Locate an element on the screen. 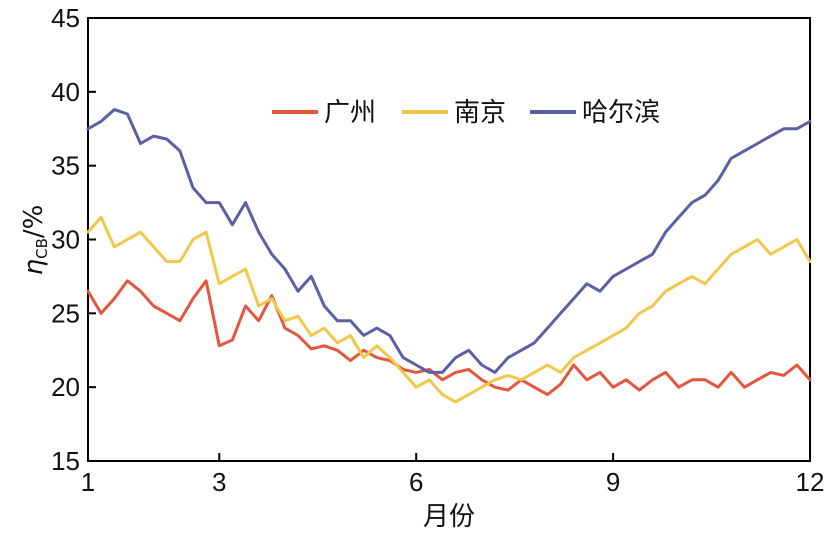 This screenshot has height=537, width=827. y-tick-label: 30 is located at coordinates (65, 240).